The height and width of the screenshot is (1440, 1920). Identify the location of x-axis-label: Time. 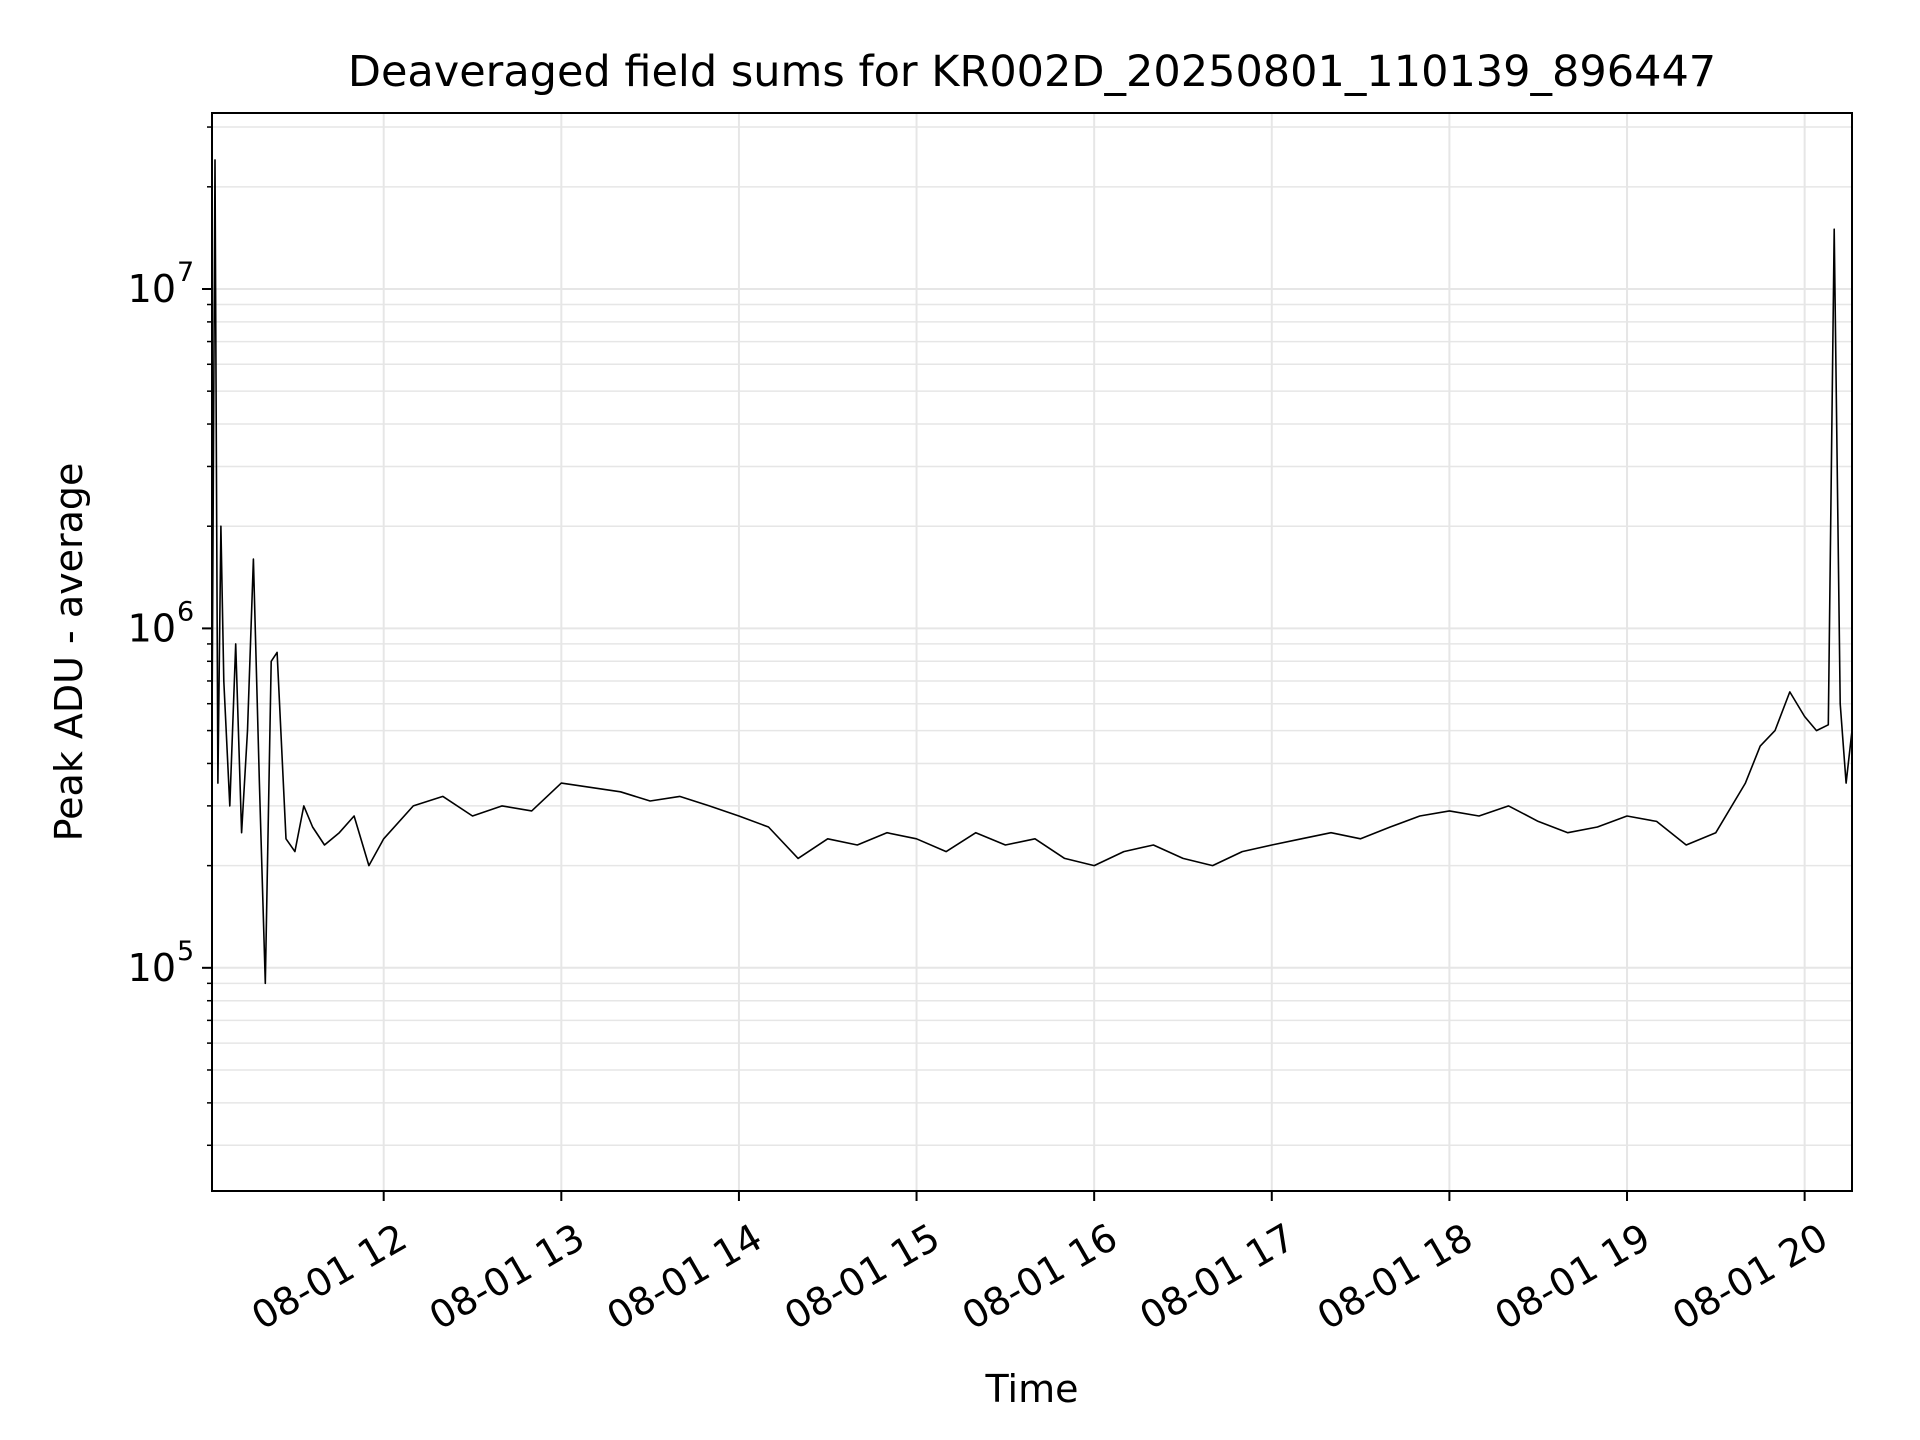
(1032, 1389).